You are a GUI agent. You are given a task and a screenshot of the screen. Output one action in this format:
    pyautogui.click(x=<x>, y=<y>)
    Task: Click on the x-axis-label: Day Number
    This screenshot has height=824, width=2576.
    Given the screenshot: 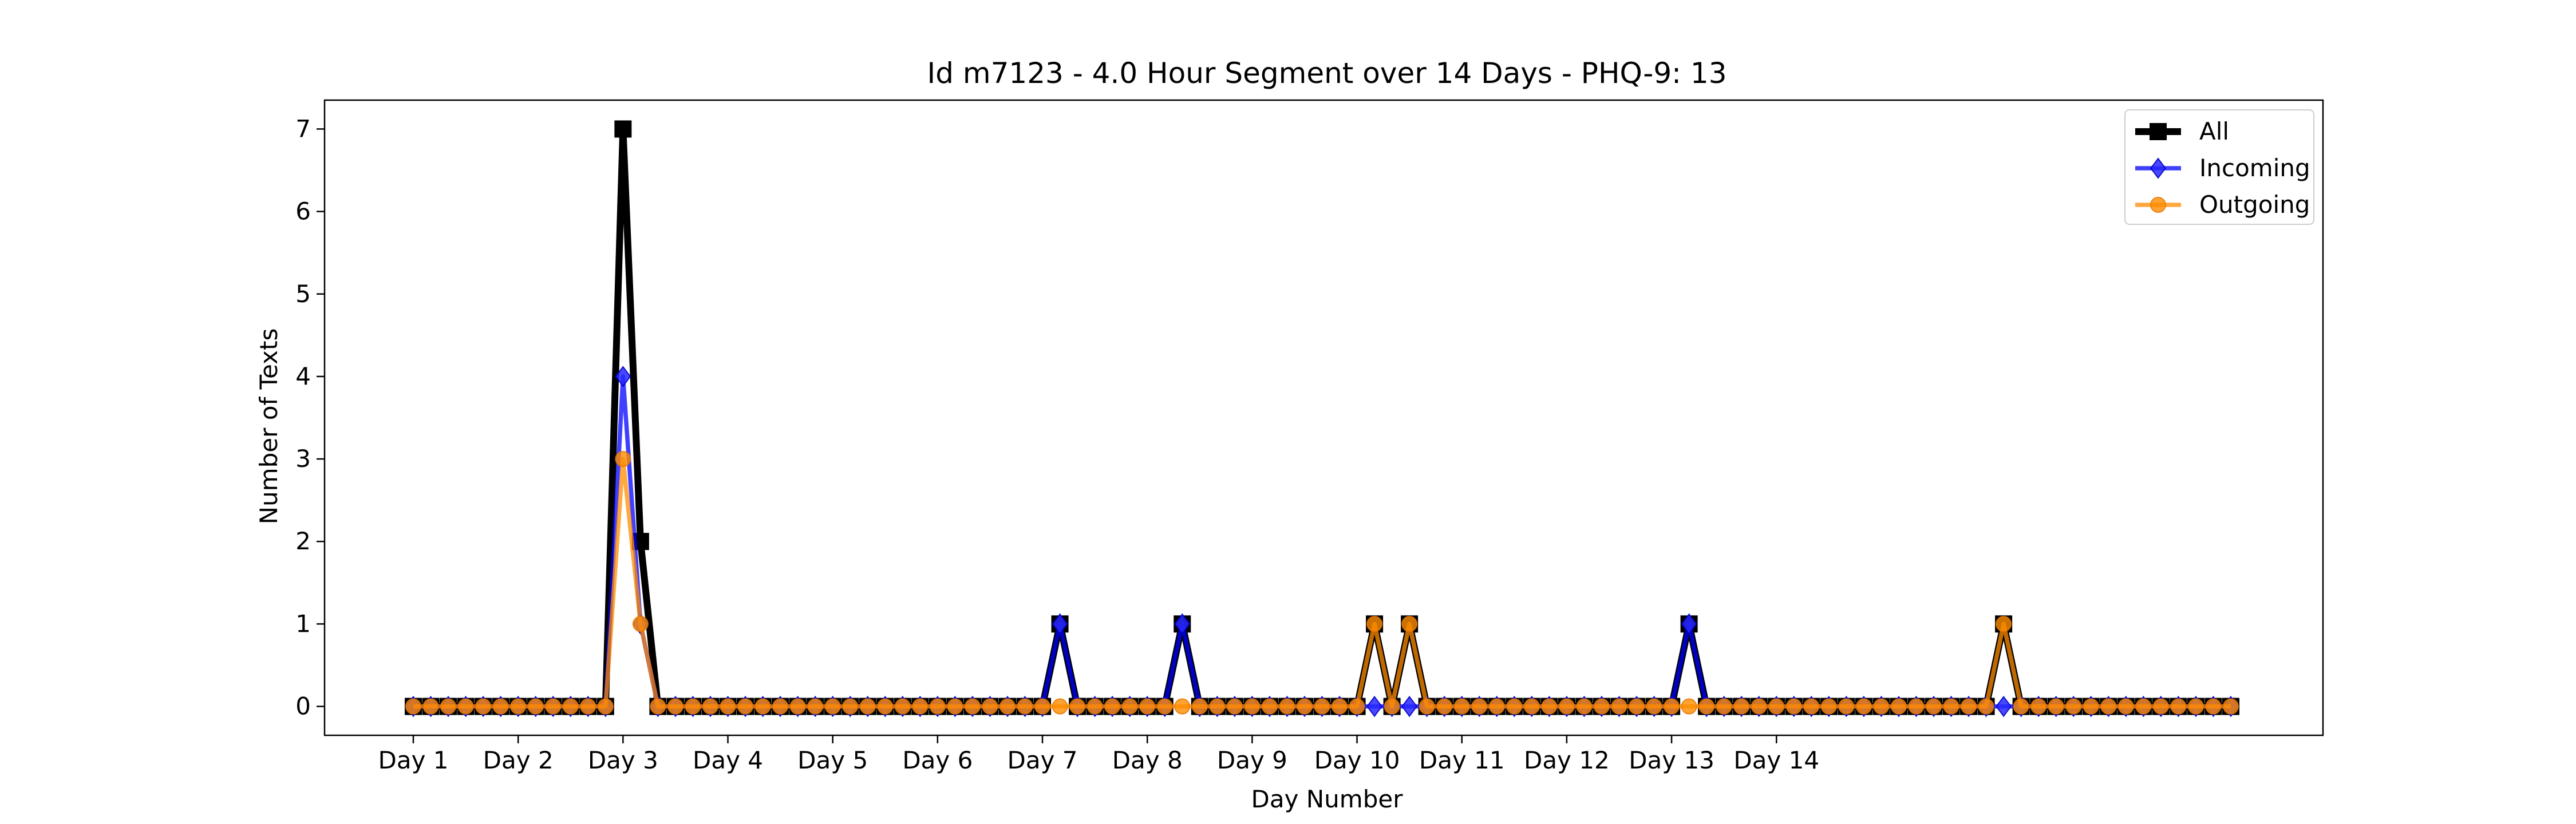 What is the action you would take?
    pyautogui.click(x=1327, y=799)
    